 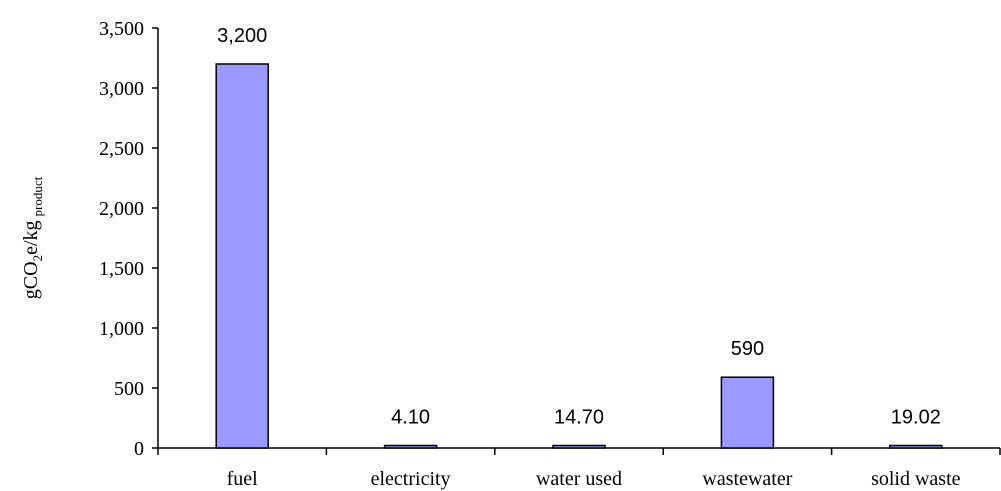 What do you see at coordinates (916, 418) in the screenshot?
I see `data-label: 19.02` at bounding box center [916, 418].